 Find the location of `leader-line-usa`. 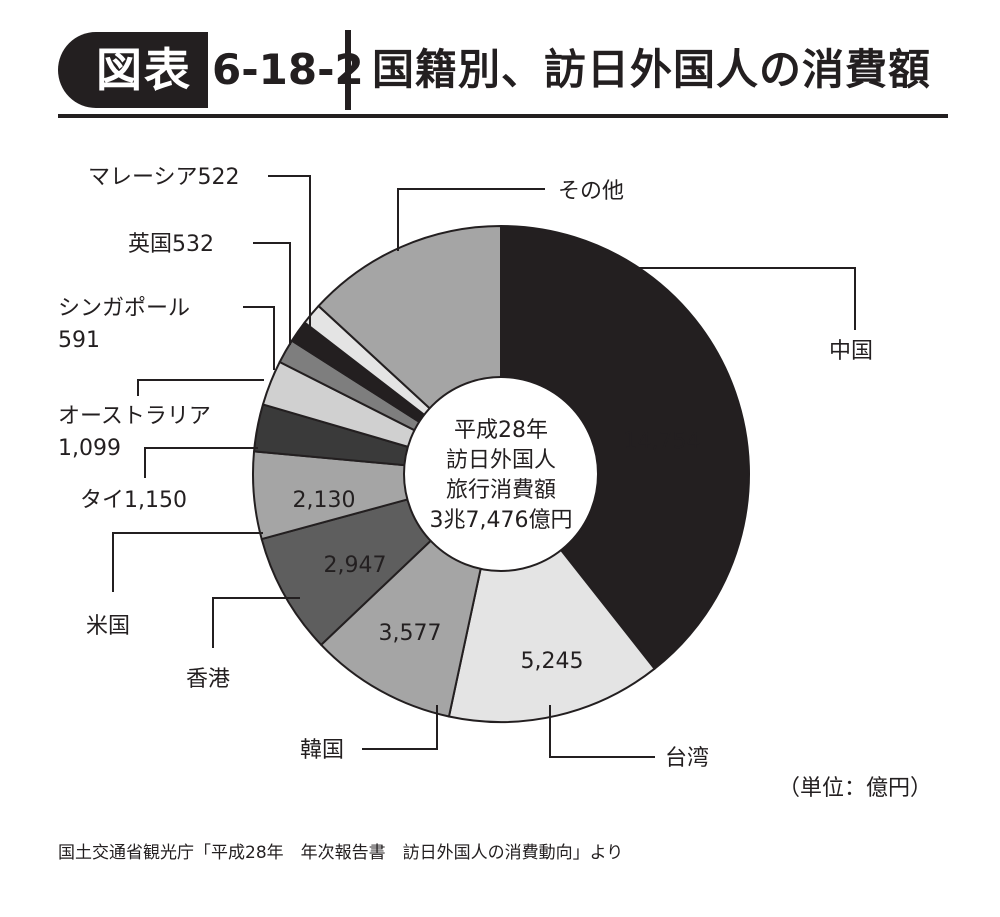

leader-line-usa is located at coordinates (187, 562).